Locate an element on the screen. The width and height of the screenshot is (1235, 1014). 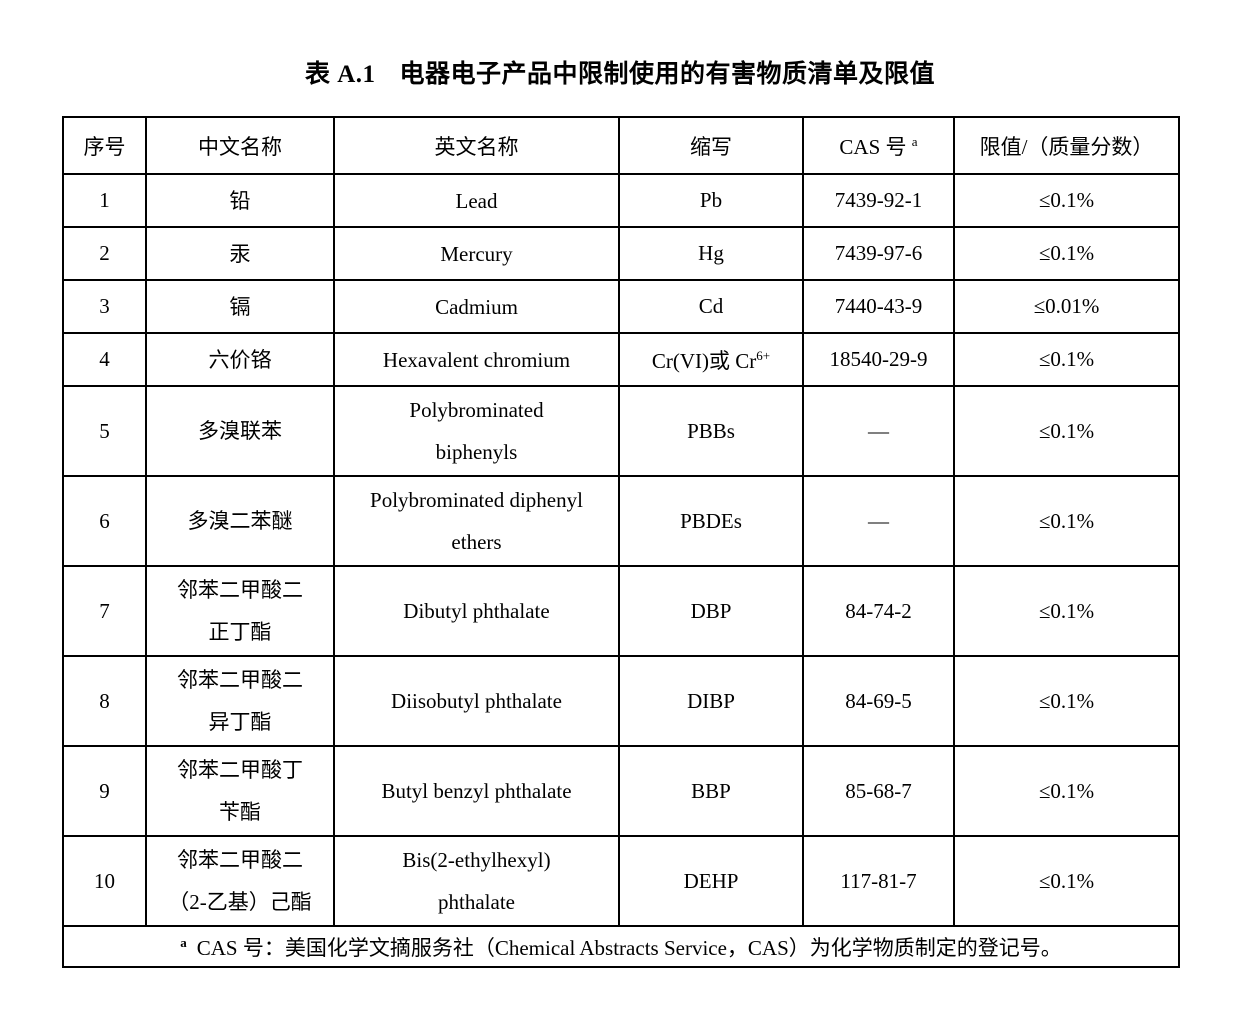
cell-limit: ≤0.01% is located at coordinates (1066, 306).